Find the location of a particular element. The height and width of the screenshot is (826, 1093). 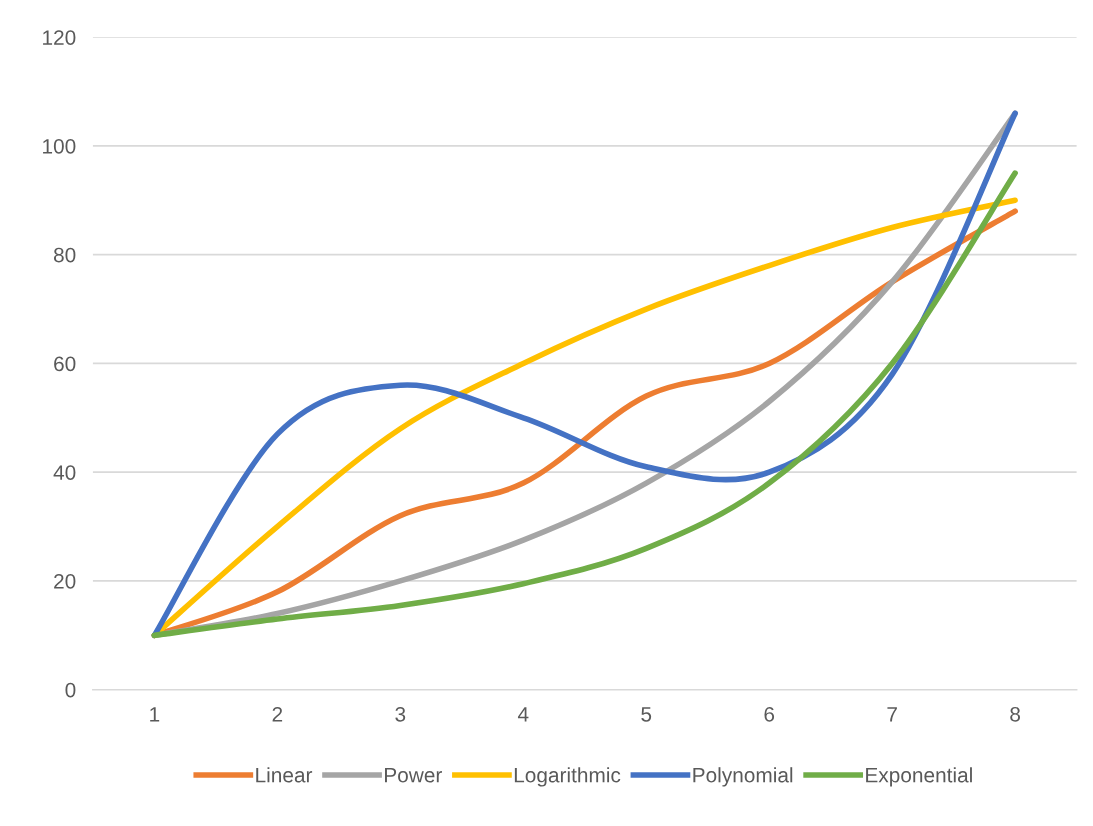

x-tick-label: 1 is located at coordinates (155, 714).